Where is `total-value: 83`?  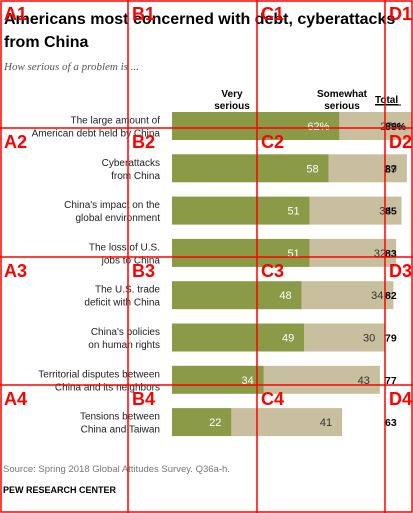 total-value: 83 is located at coordinates (391, 254).